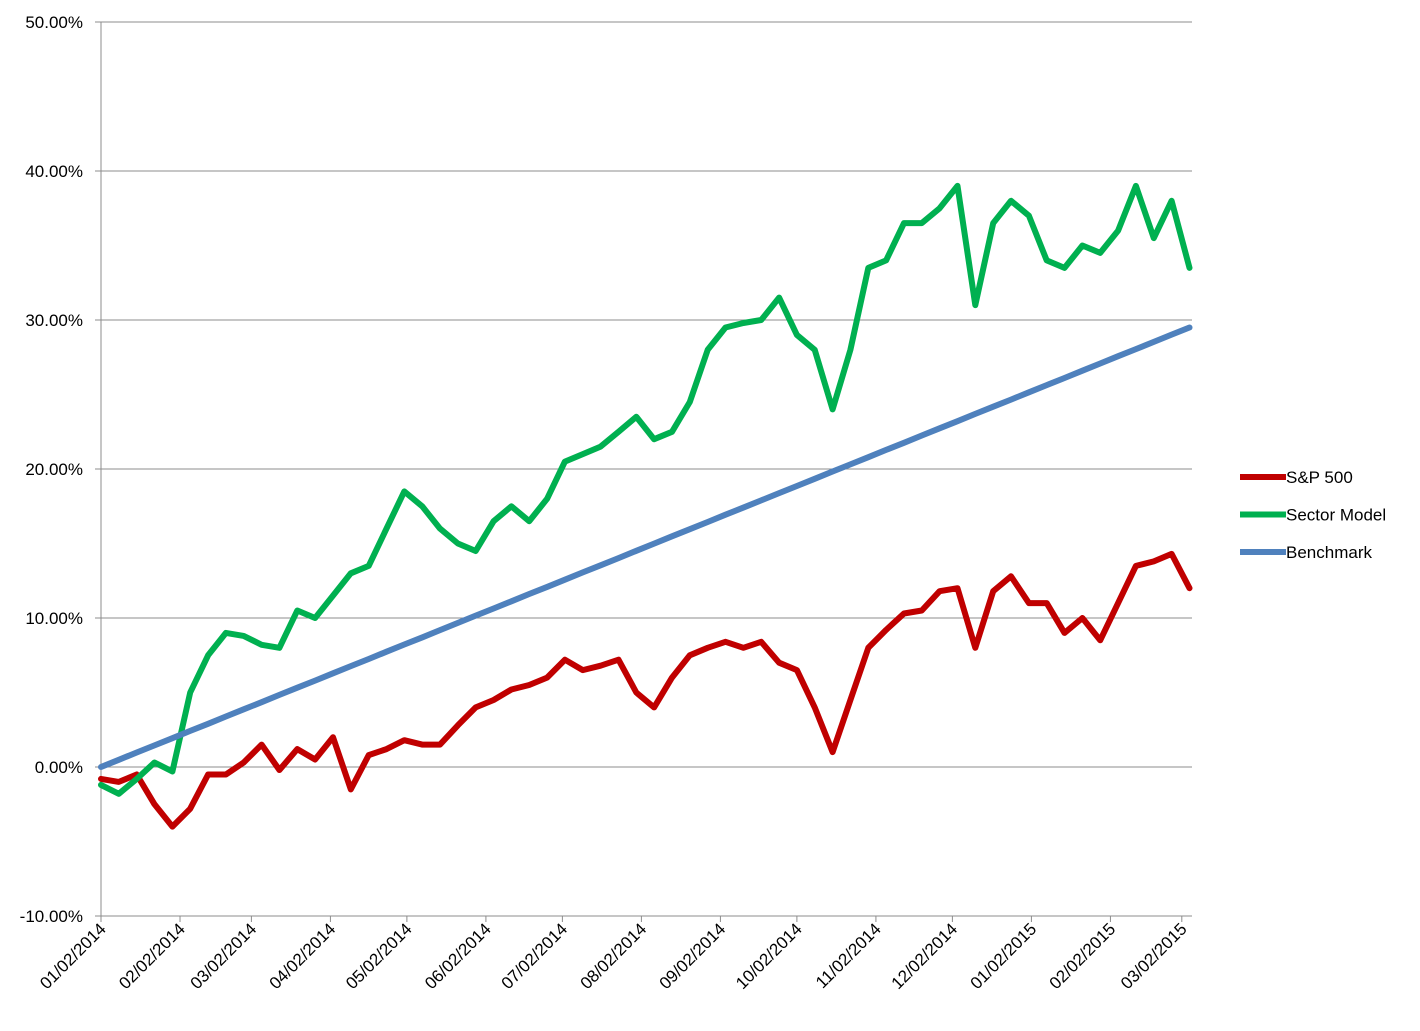 The height and width of the screenshot is (1031, 1420). I want to click on x-tick-label: 12/02/2014, so click(925, 956).